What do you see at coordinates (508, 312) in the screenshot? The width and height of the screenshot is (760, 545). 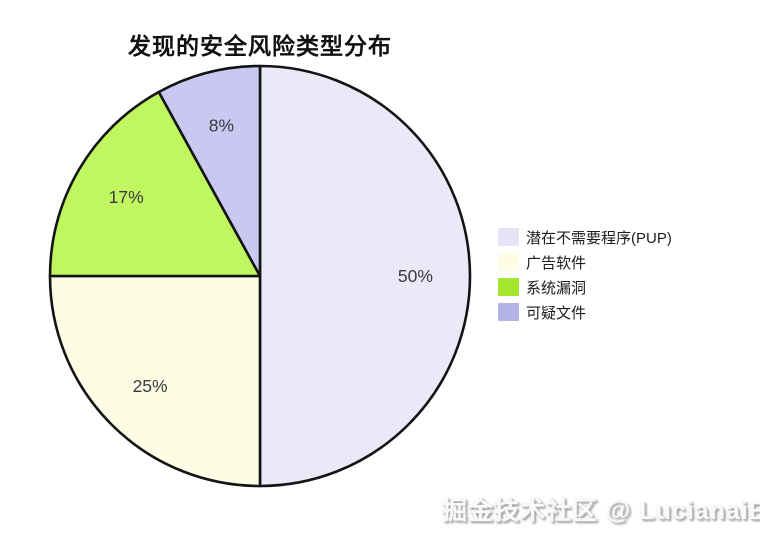 I see `legend-swatch-suspicious-file` at bounding box center [508, 312].